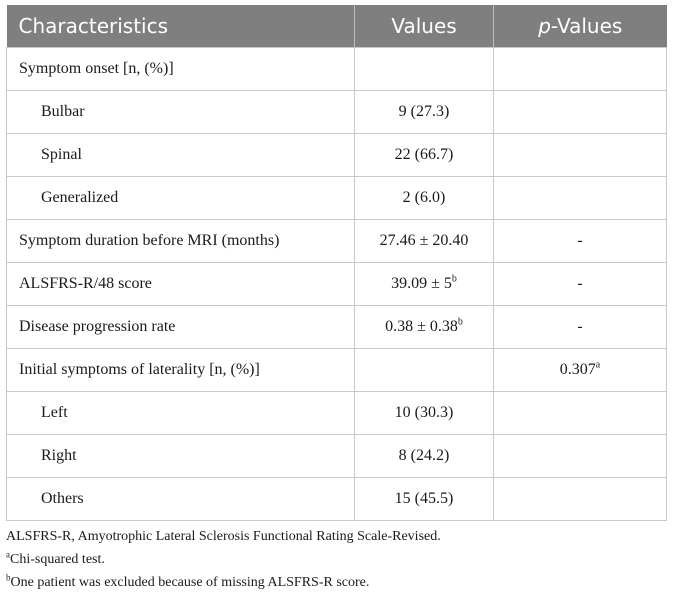 This screenshot has height=605, width=673. I want to click on cell-value: 22 (66.7), so click(424, 155).